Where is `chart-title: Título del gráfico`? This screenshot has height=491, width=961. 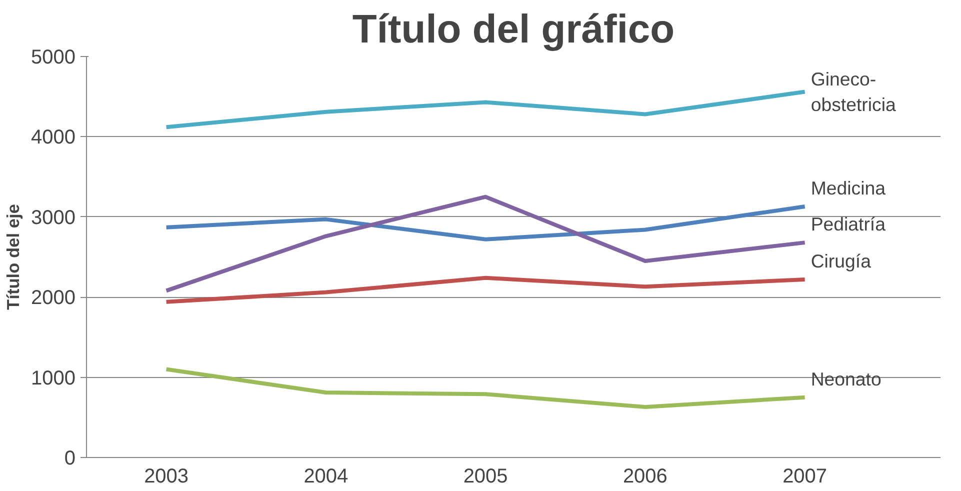 chart-title: Título del gráfico is located at coordinates (513, 30).